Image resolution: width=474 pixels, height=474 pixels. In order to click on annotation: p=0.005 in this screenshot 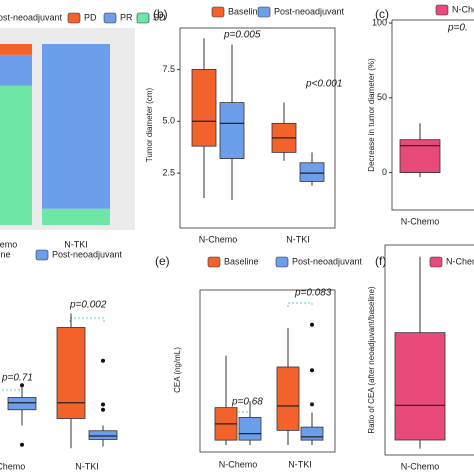, I will do `click(242, 35)`.